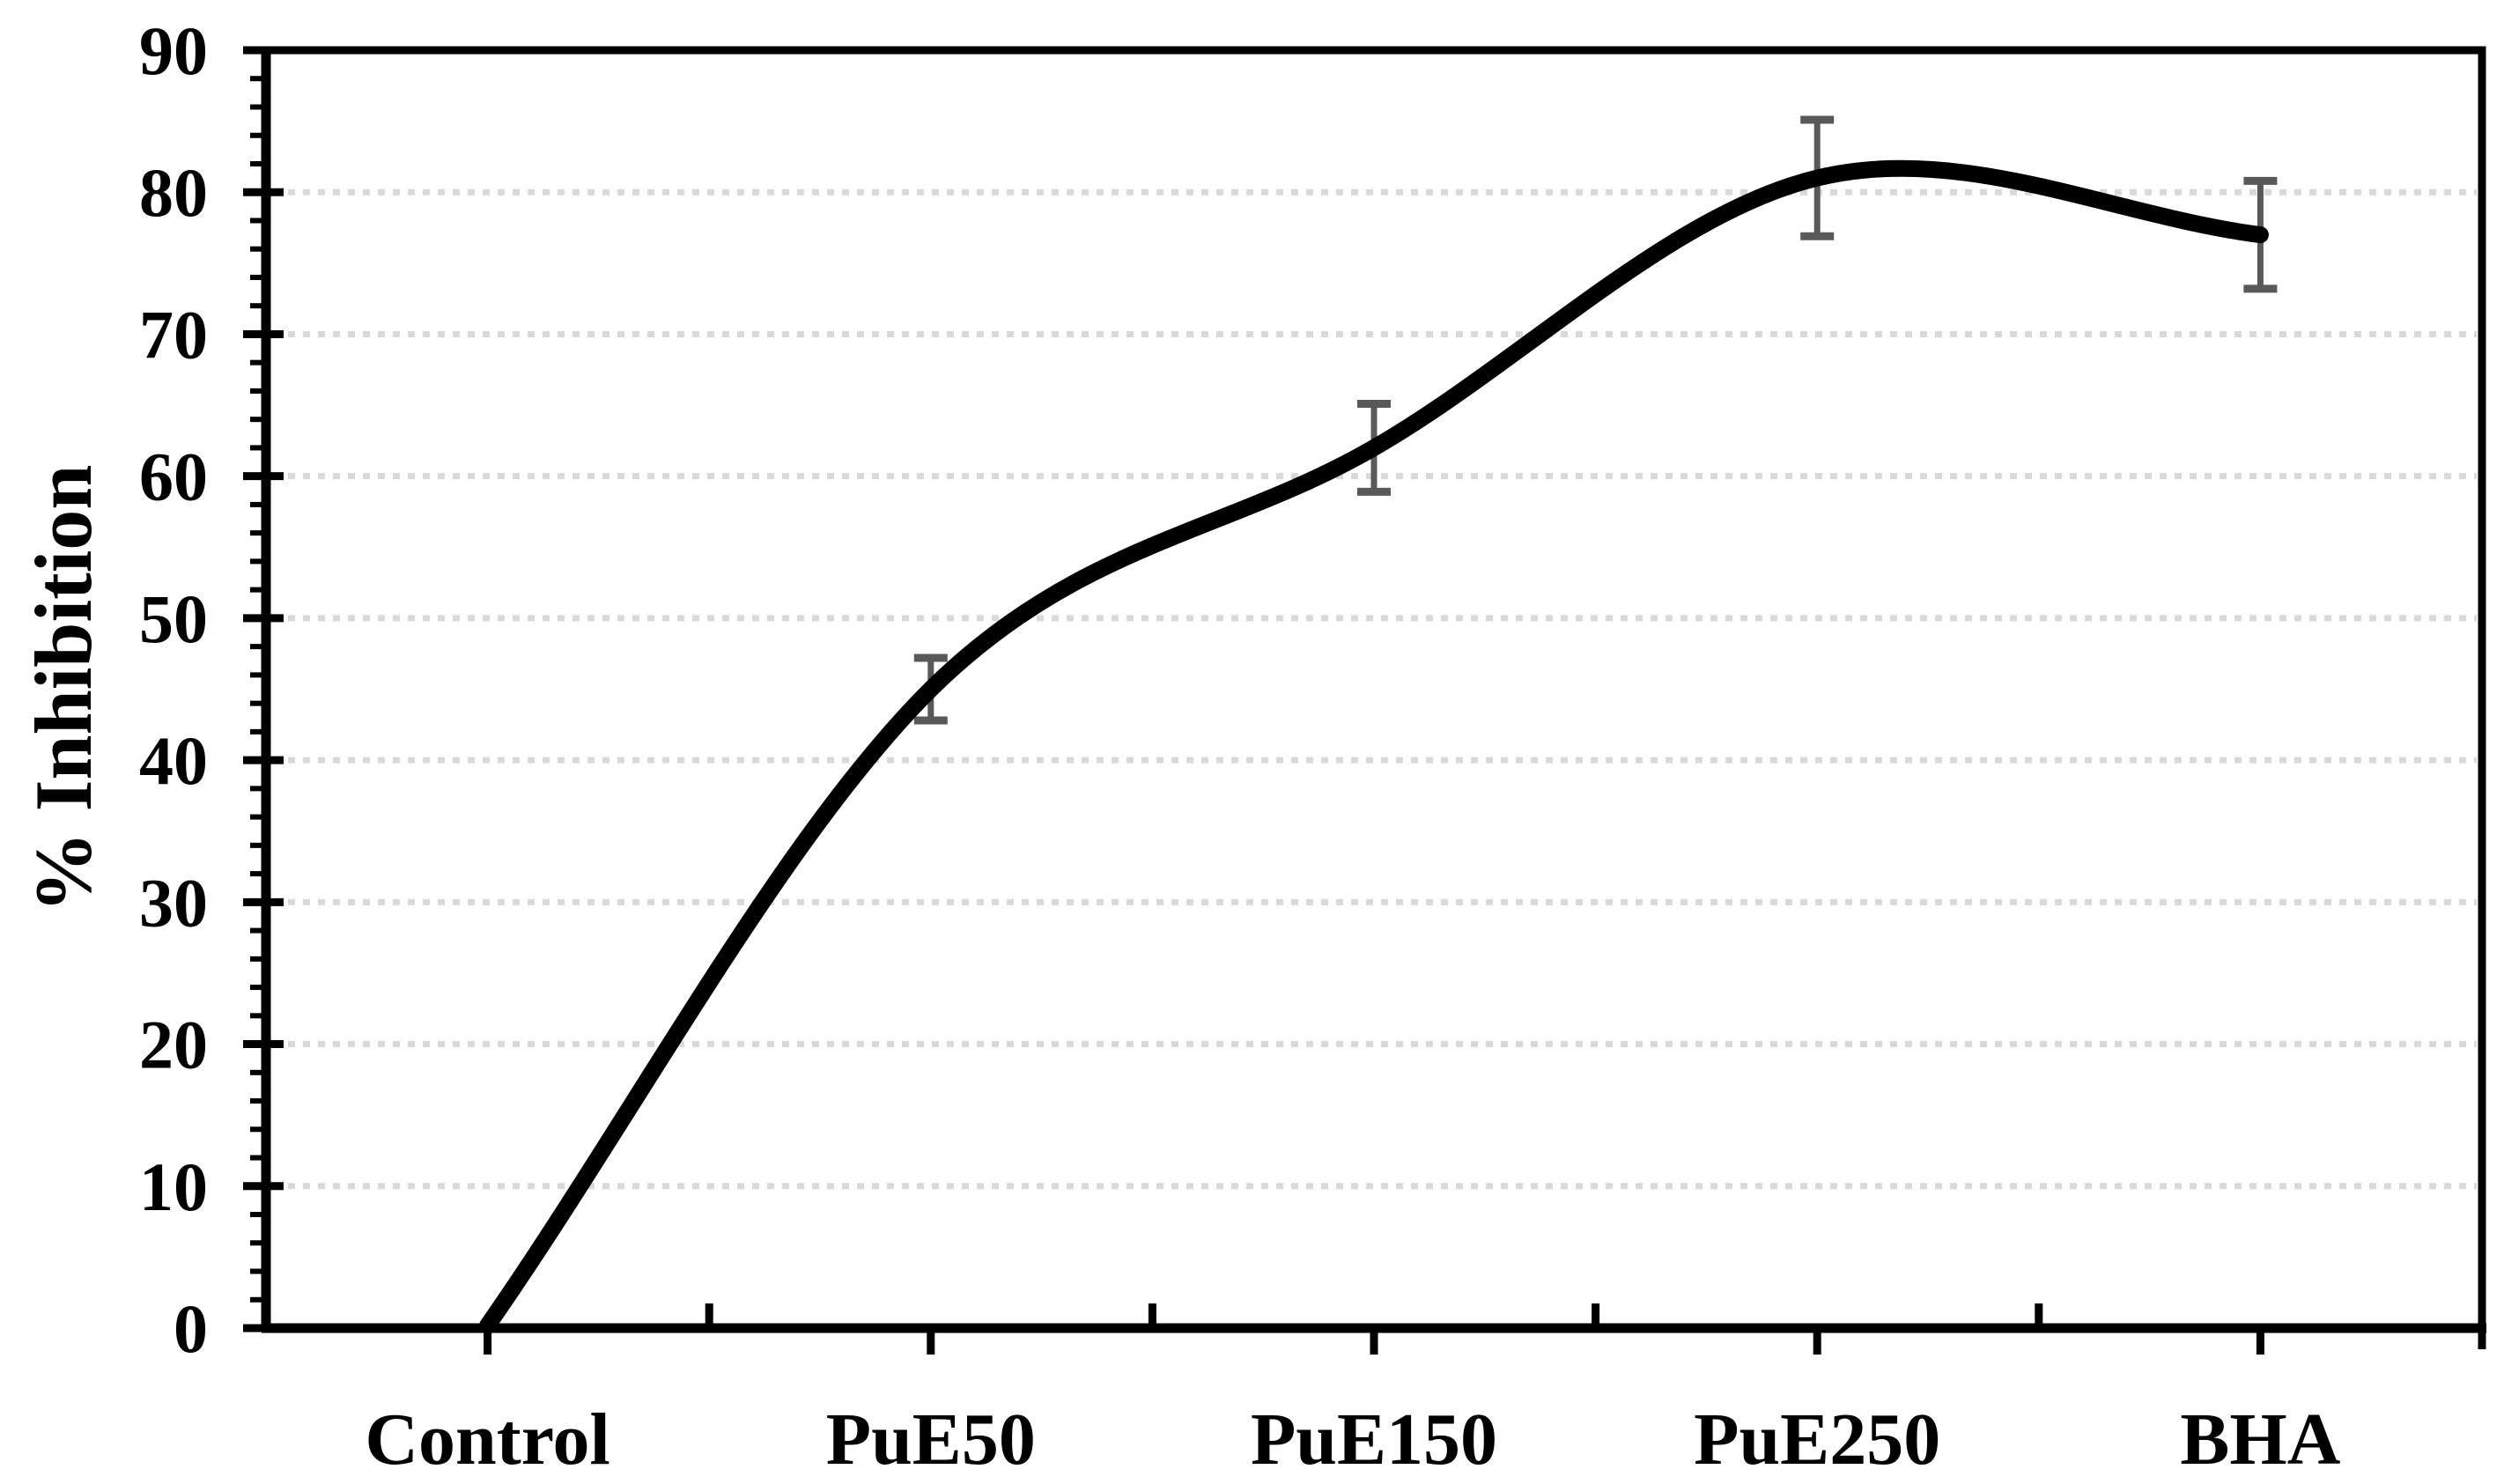 This screenshot has width=2504, height=1484. Describe the element at coordinates (173, 1186) in the screenshot. I see `y-tick-label: 10` at that location.